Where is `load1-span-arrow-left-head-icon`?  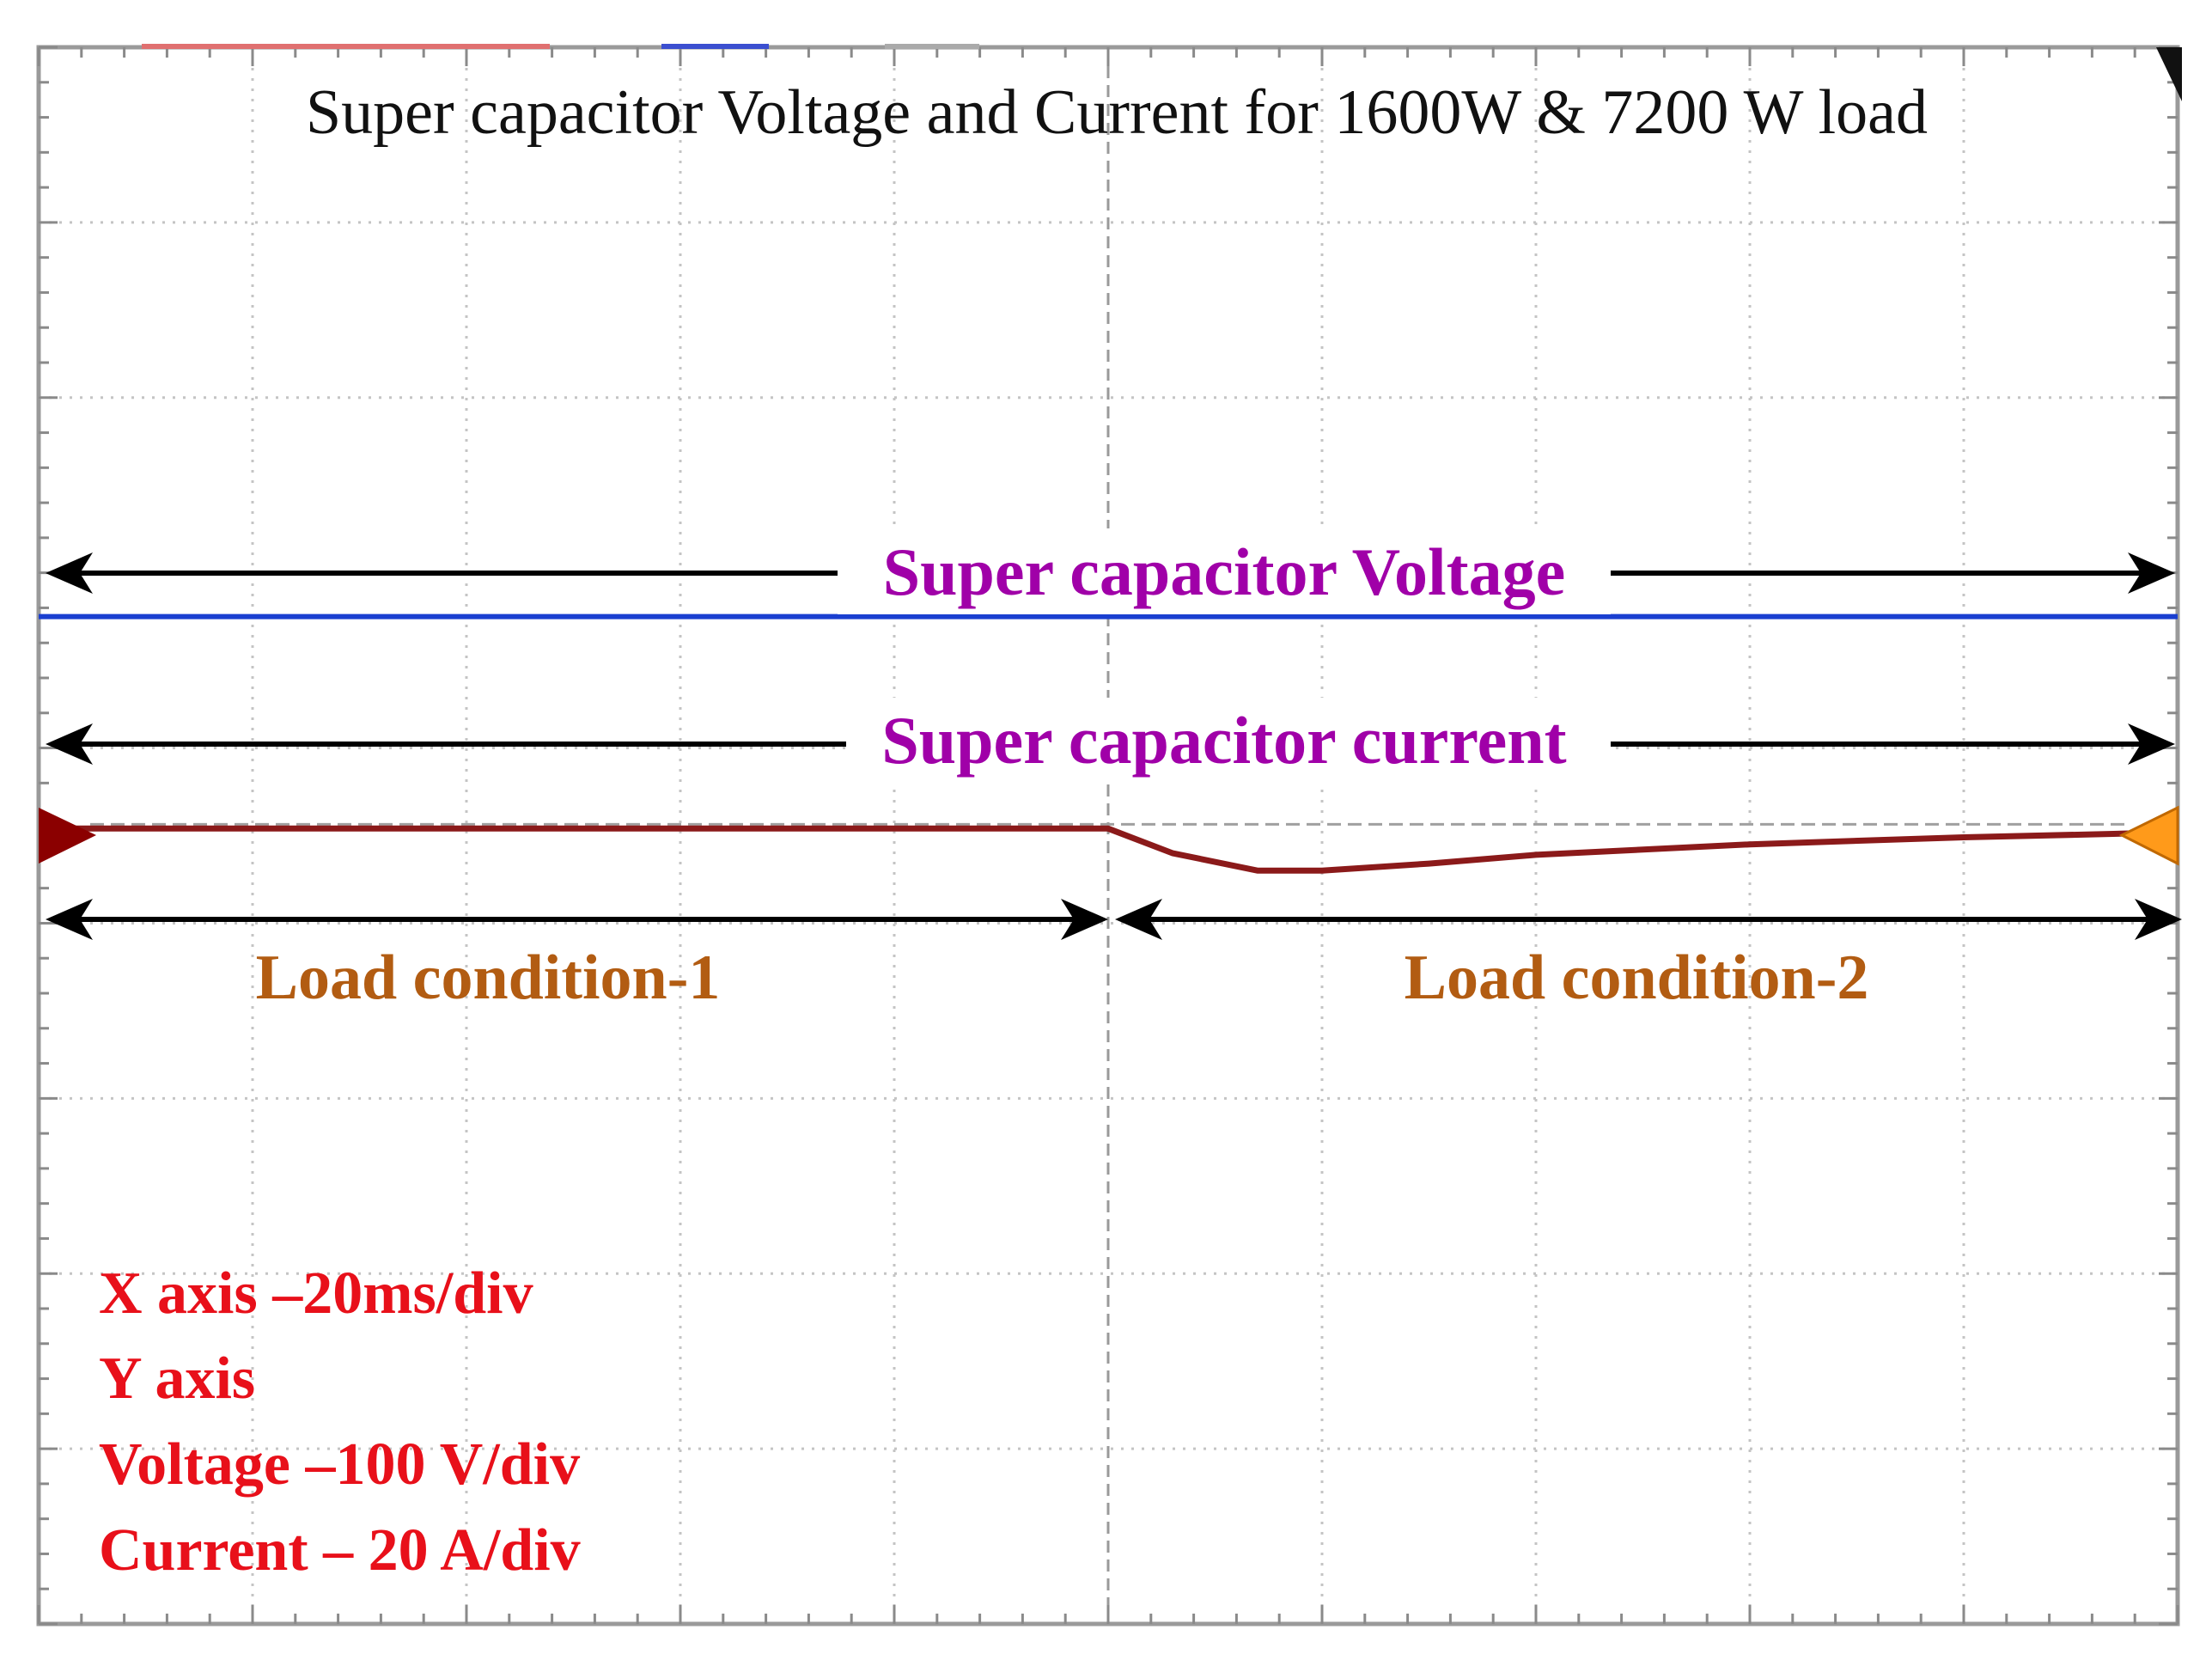 load1-span-arrow-left-head-icon is located at coordinates (69, 919).